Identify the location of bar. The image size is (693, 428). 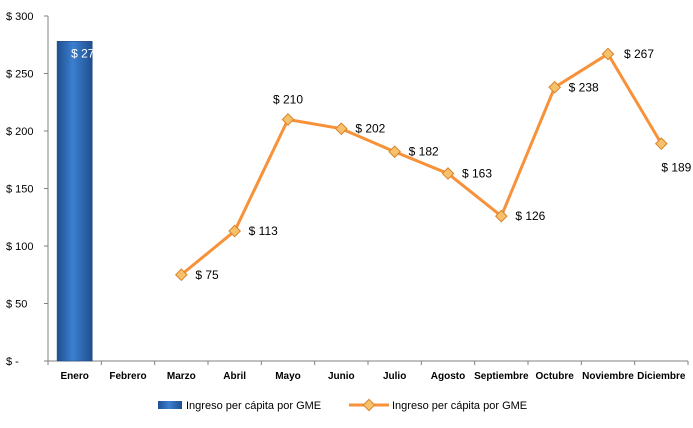
(74, 201).